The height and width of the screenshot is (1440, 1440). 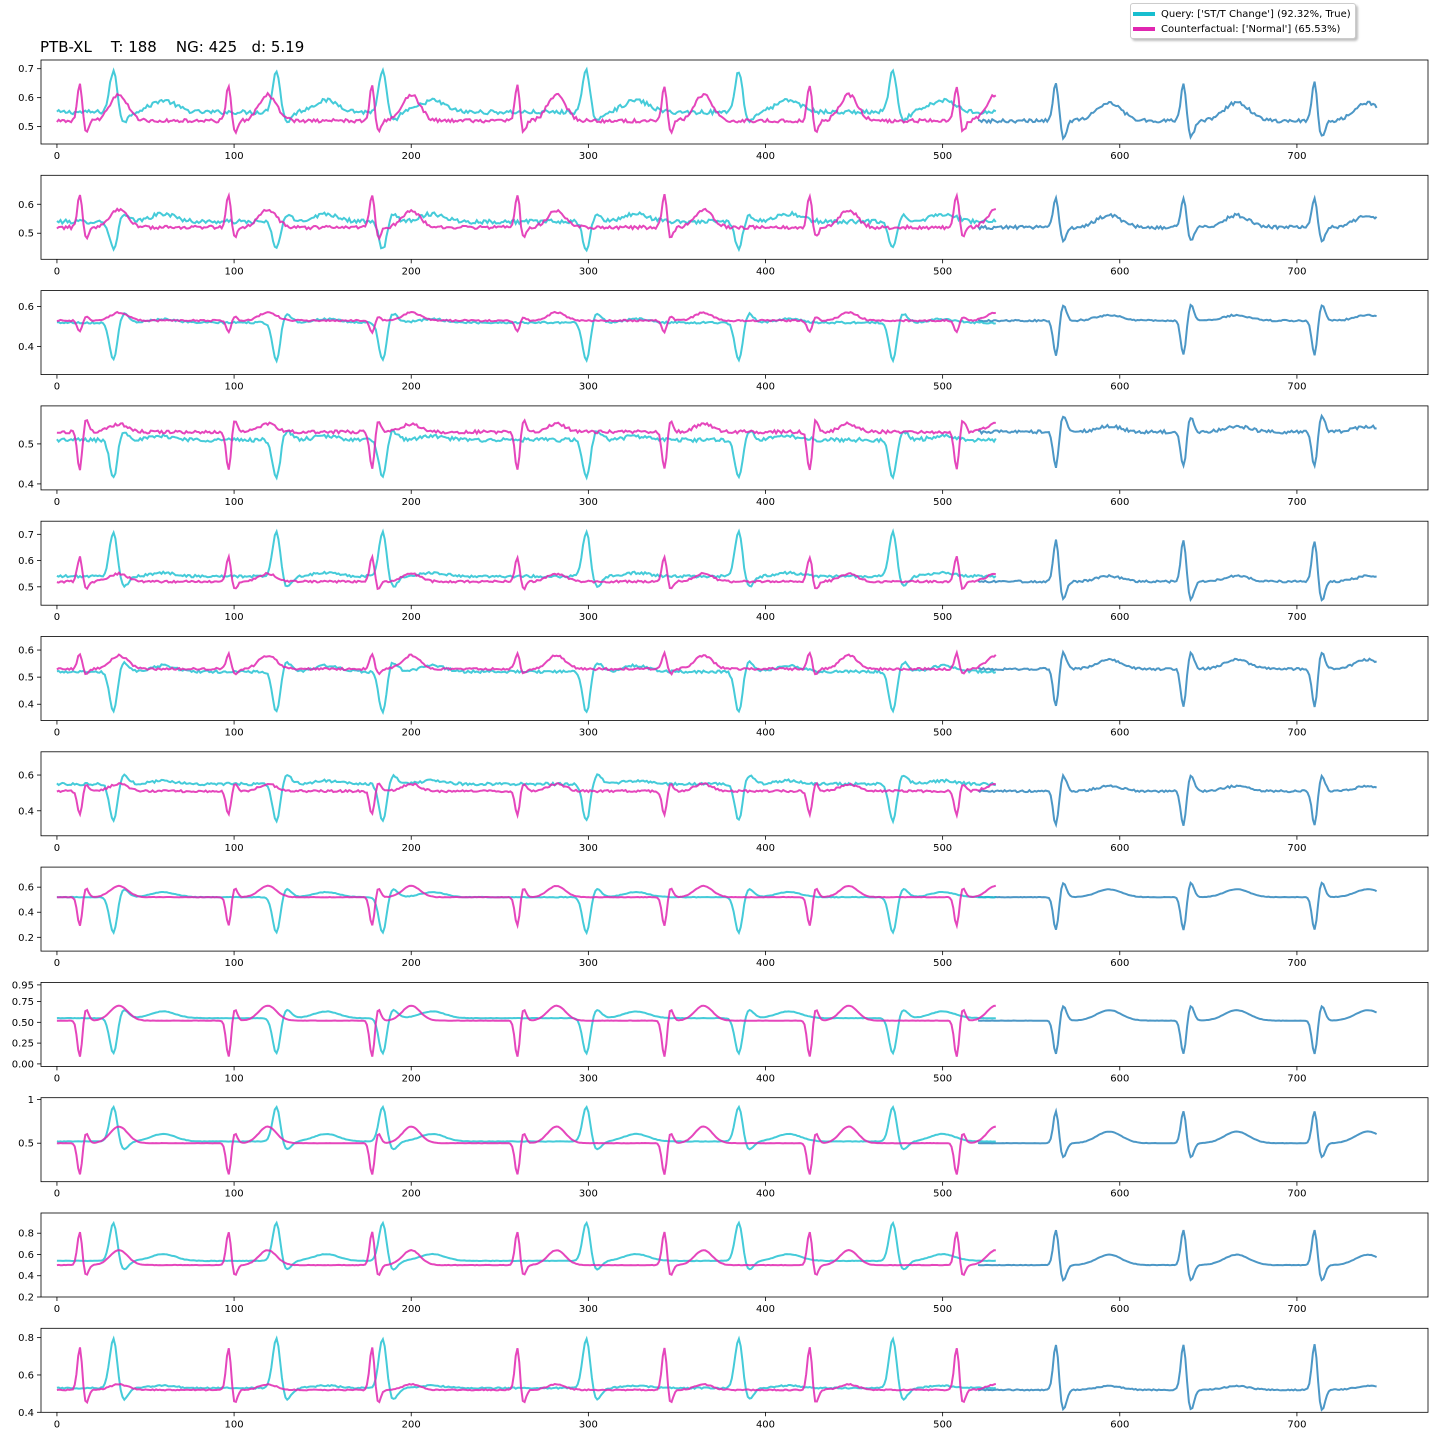 I want to click on panel-5: 0.5 0.6 0.7 0 100 200 300 400 500 600 700, so click(x=723, y=571).